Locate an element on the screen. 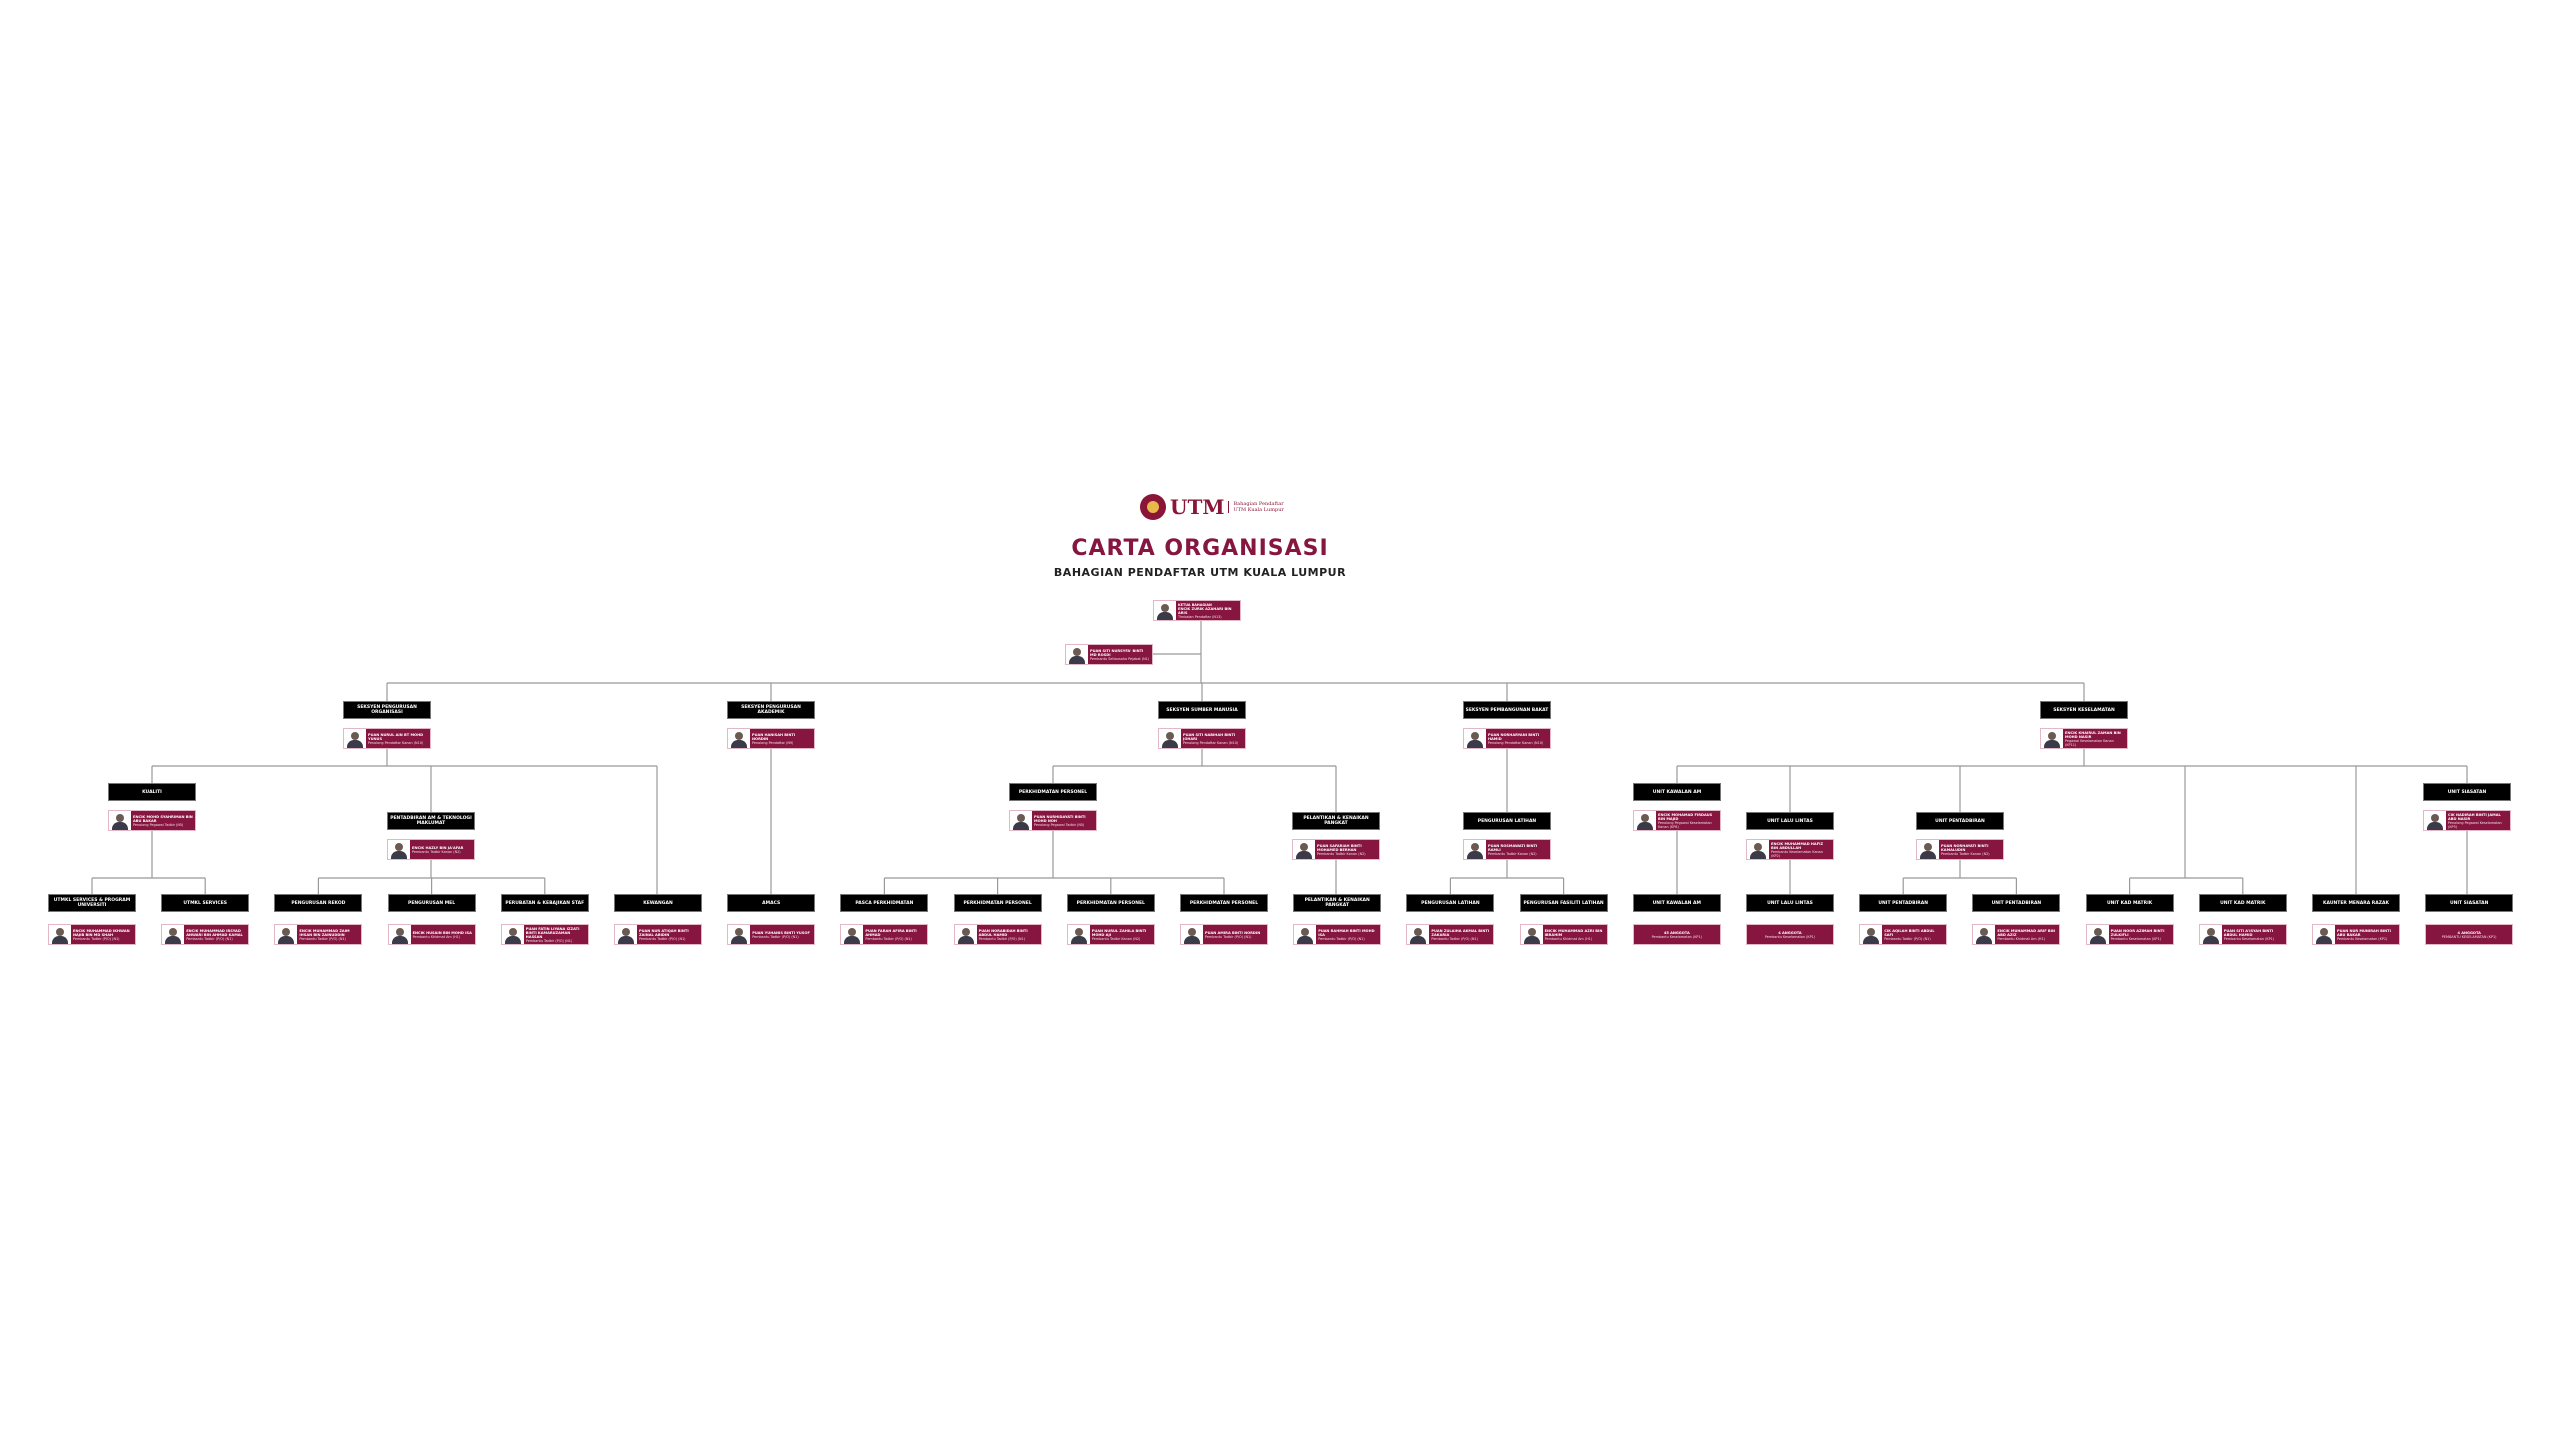  person-info: 45 ANGGOTA Pembantu Keselamatan (KP1) is located at coordinates (1677, 934).